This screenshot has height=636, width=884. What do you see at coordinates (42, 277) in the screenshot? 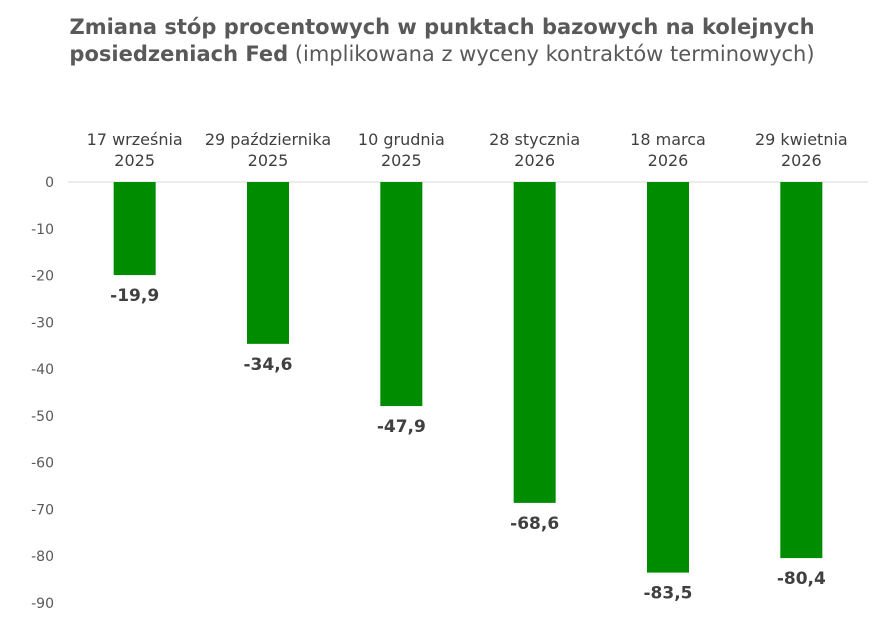
I see `y-tick-label: -20` at bounding box center [42, 277].